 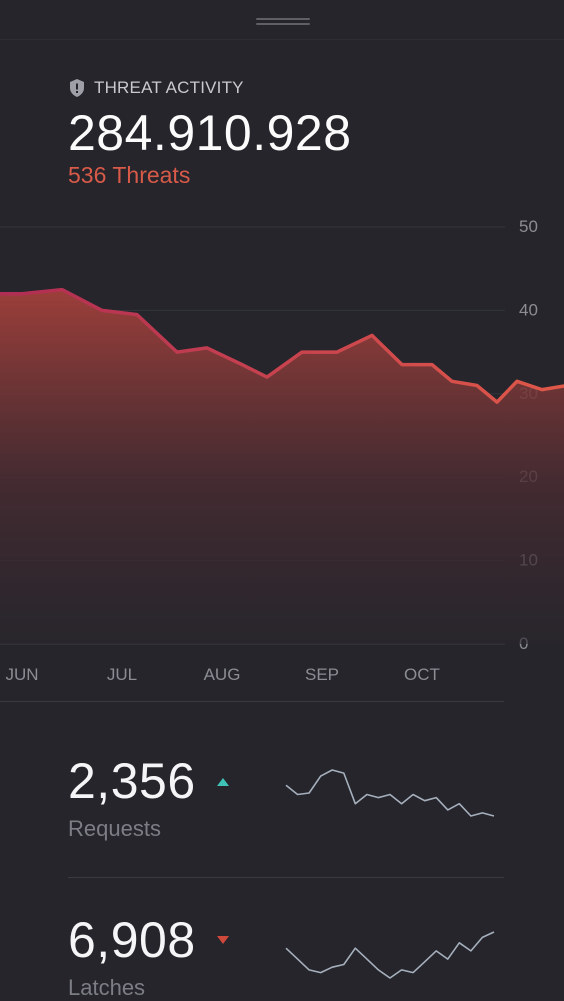 What do you see at coordinates (286, 877) in the screenshot?
I see `stat-divider` at bounding box center [286, 877].